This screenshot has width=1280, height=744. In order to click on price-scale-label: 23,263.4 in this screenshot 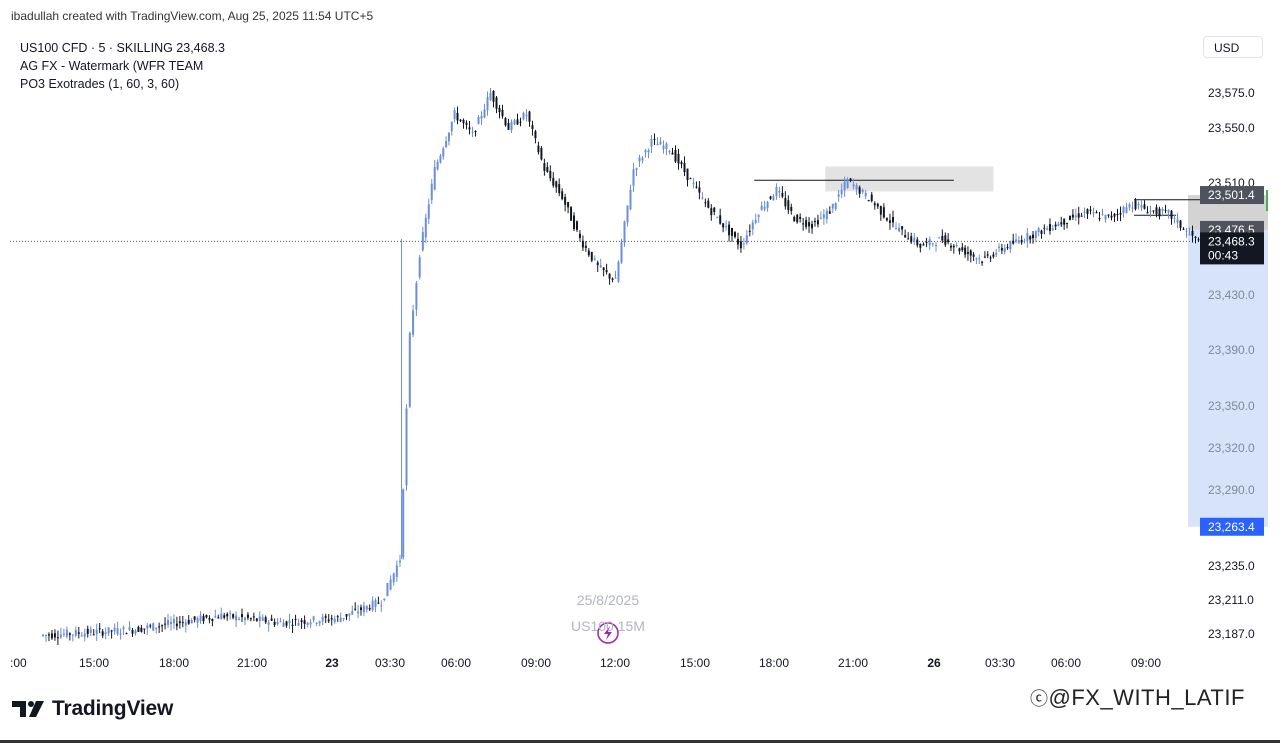, I will do `click(1231, 527)`.